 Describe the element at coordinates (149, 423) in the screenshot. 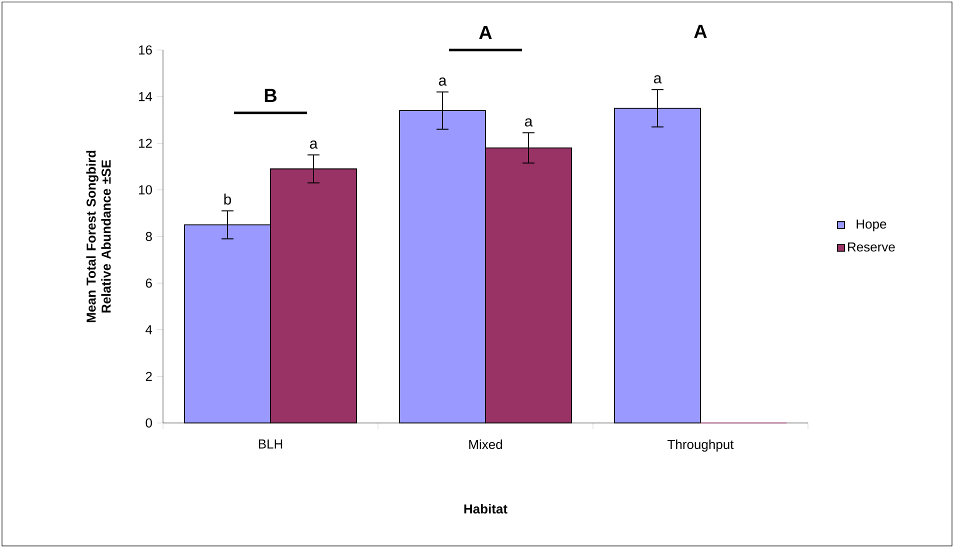

I see `y-tick-label: 0` at that location.